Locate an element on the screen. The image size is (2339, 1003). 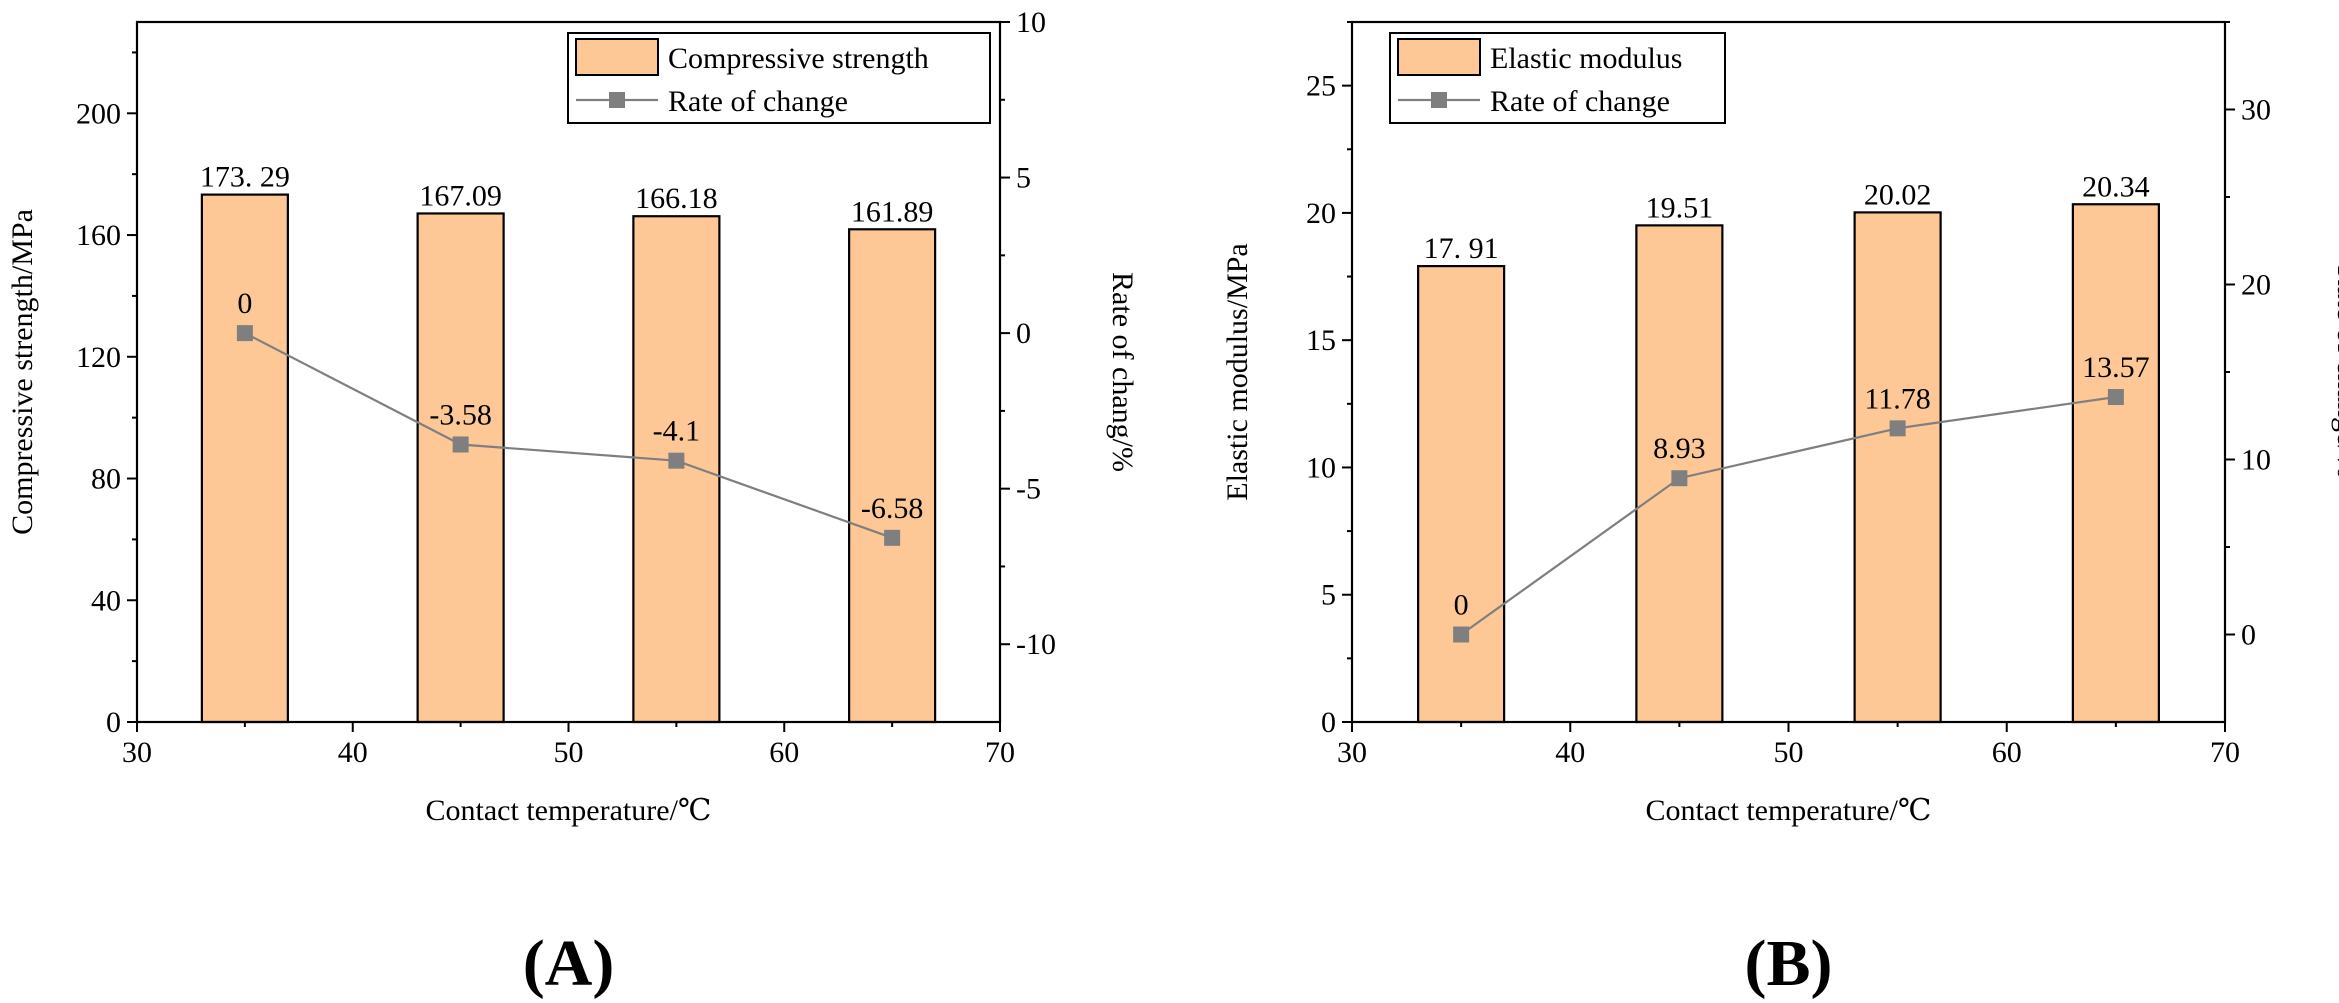
bar-value-label: 167.09 is located at coordinates (460, 195).